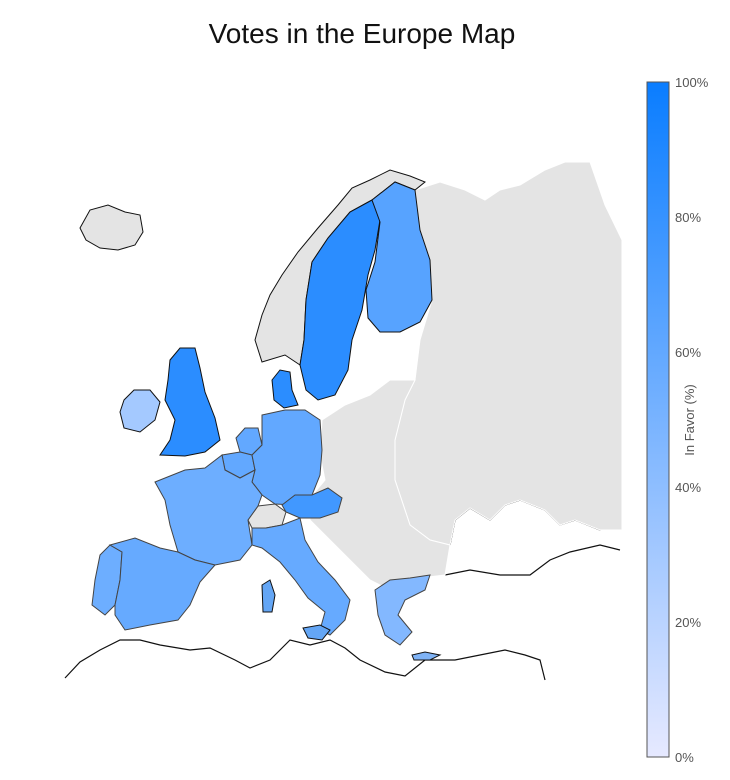 The height and width of the screenshot is (780, 730). Describe the element at coordinates (688, 622) in the screenshot. I see `colorbar-tick-label: 20%` at that location.